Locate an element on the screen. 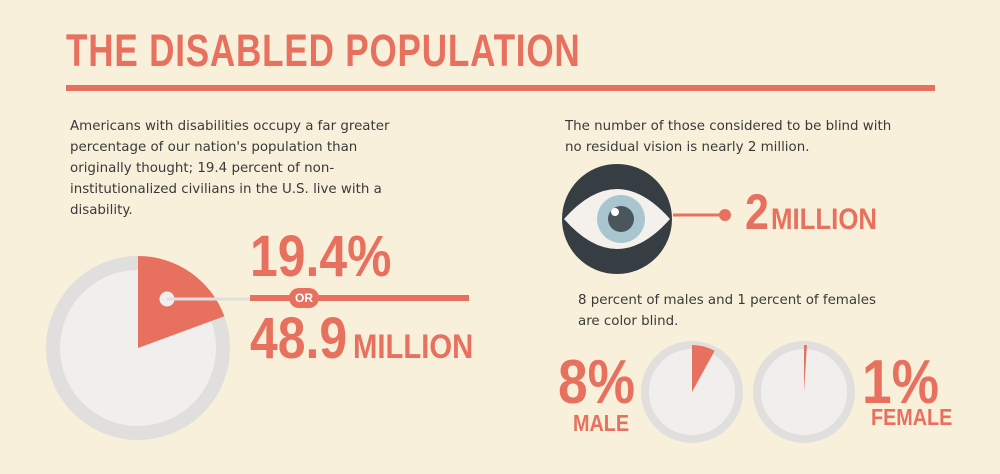 This screenshot has height=474, width=1000. blind-count-number: 2 is located at coordinates (757, 212).